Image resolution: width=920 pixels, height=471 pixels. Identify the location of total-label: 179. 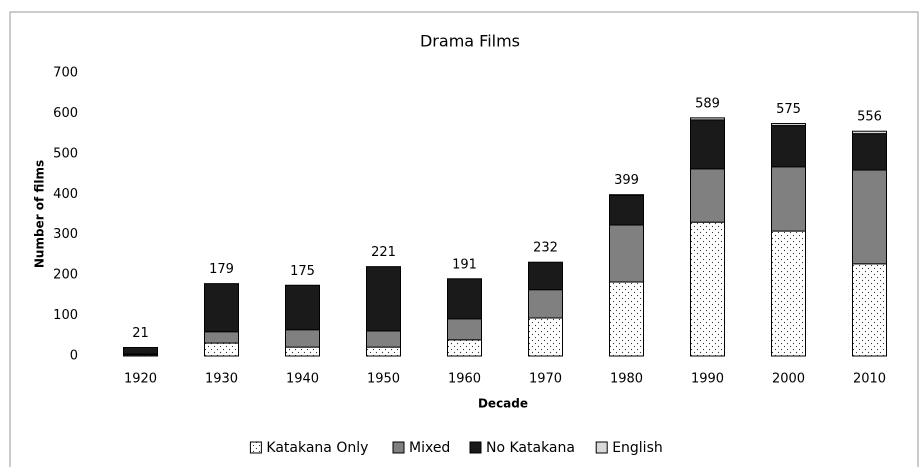
(221, 269).